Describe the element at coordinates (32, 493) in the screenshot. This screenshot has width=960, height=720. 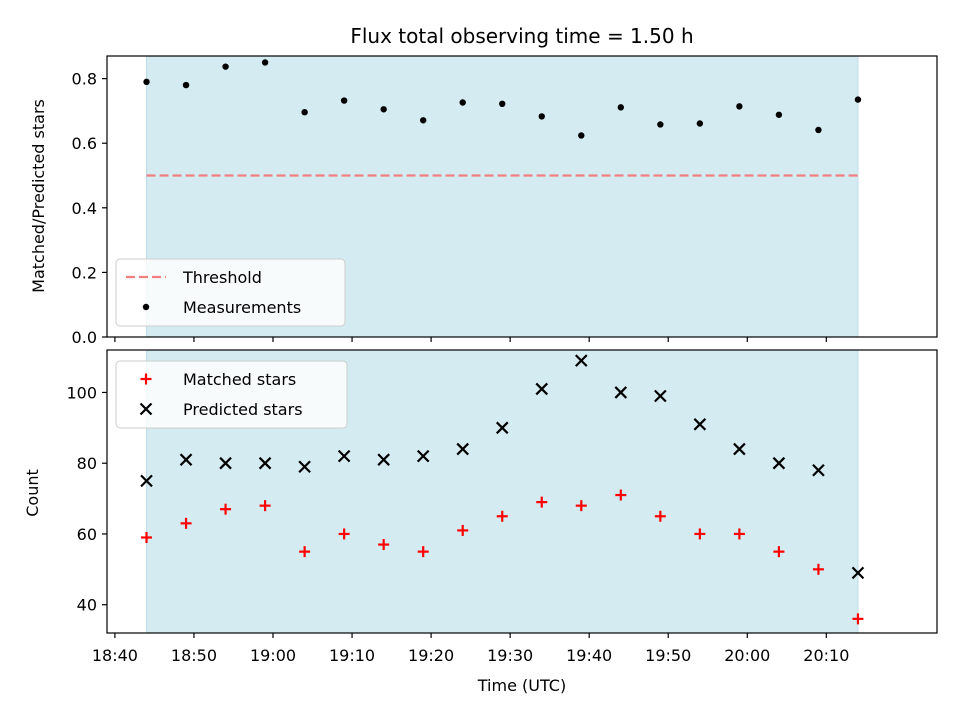
I see `bottom-y-axis-label: Count` at that location.